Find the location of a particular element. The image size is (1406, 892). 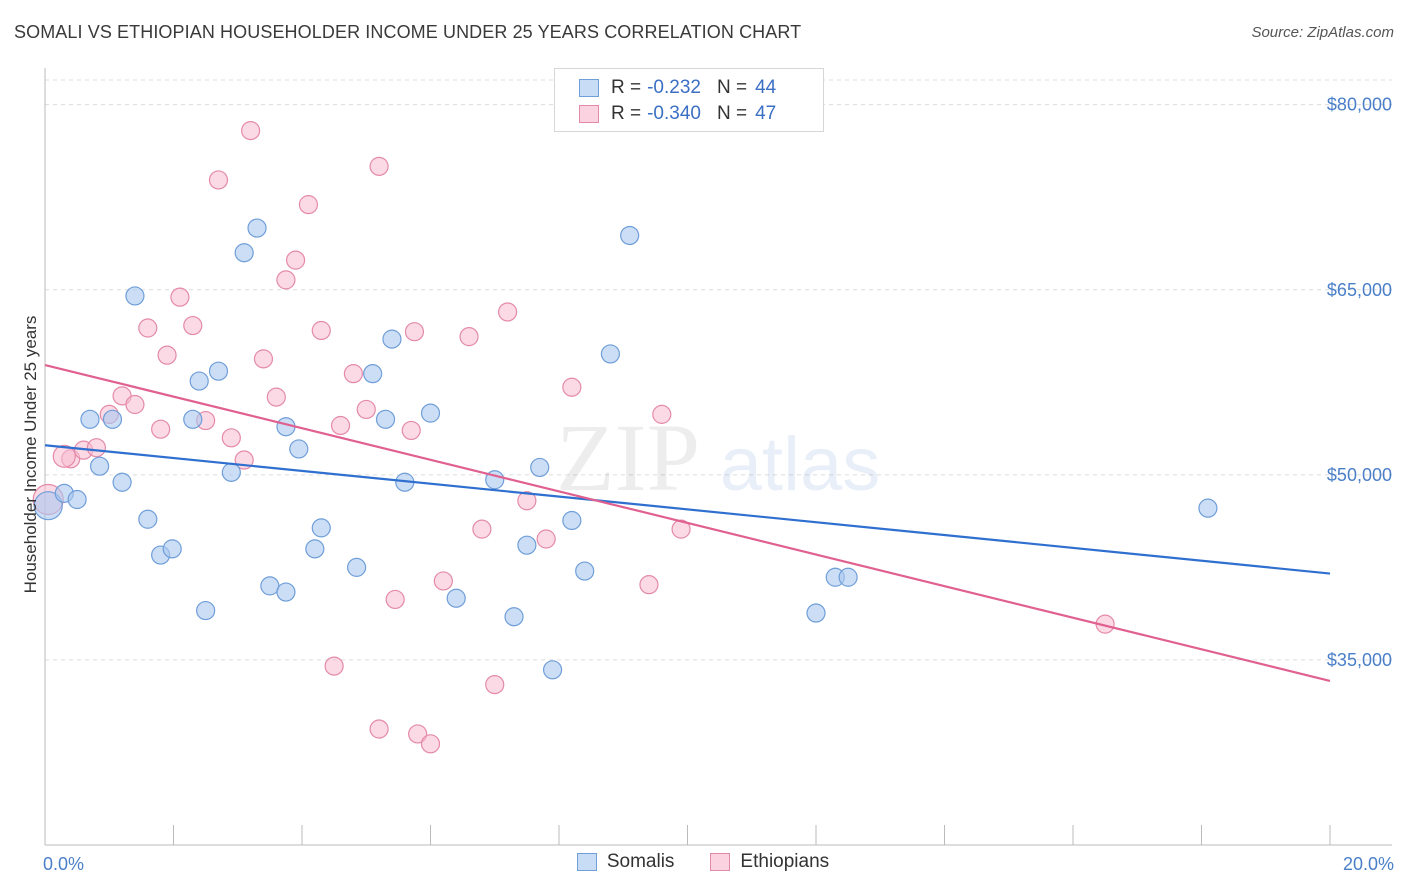

somali-trend-line is located at coordinates (687, 509).